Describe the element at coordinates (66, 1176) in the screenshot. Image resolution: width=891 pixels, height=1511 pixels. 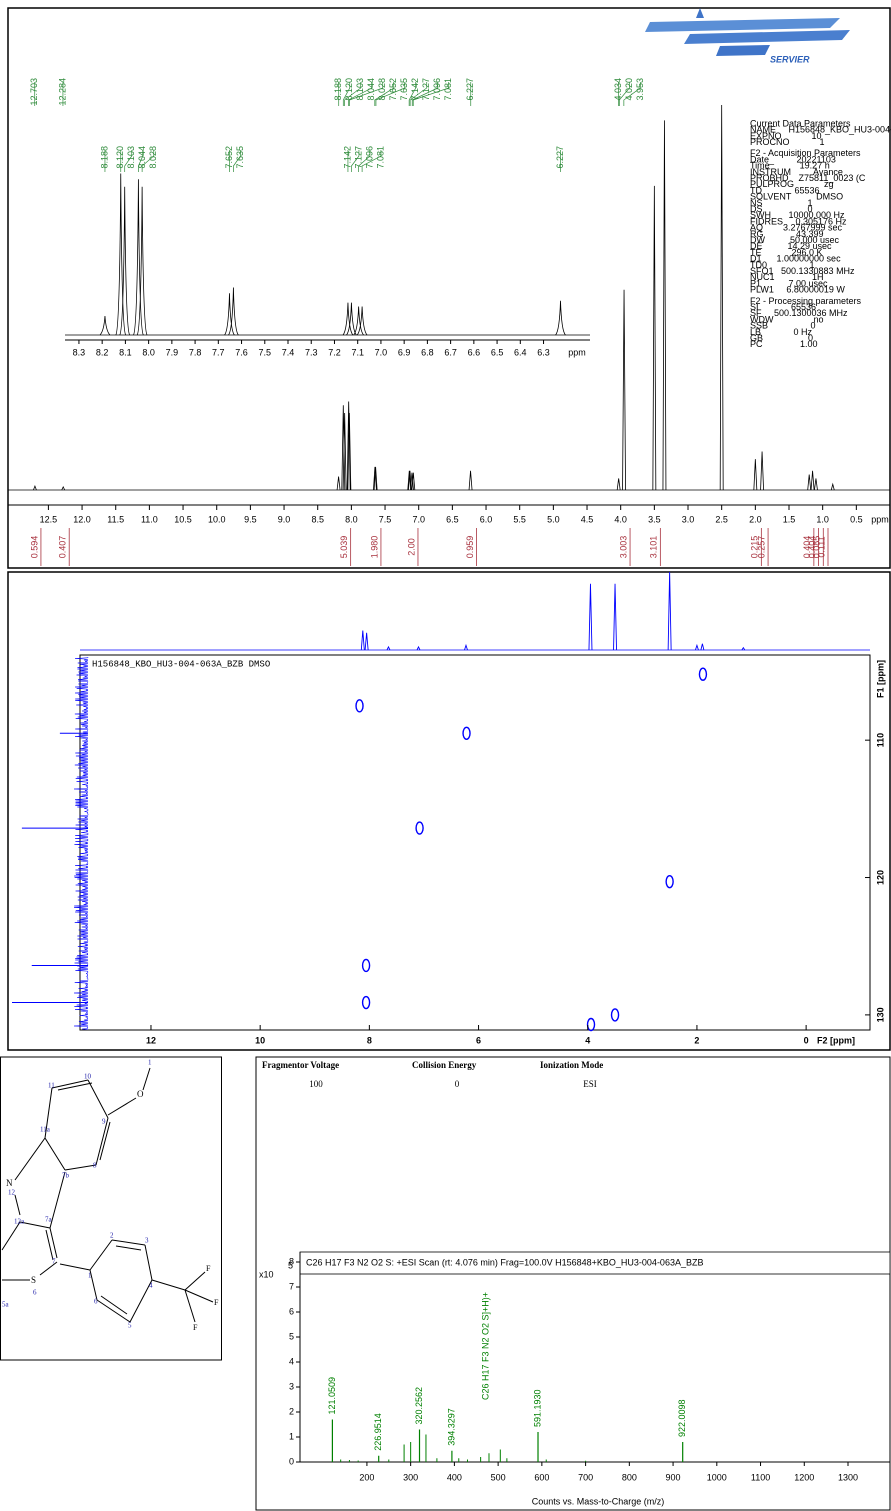
I see `atom-label: 7b` at that location.